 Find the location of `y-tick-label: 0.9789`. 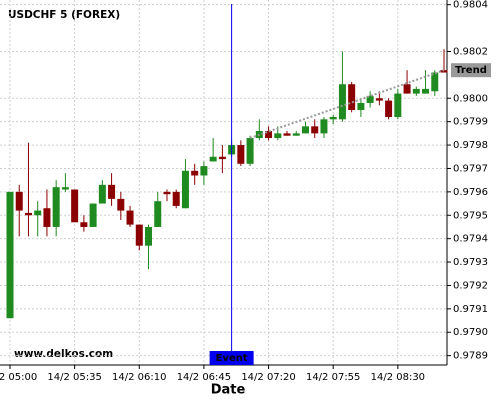

y-tick-label: 0.9789 is located at coordinates (470, 356).